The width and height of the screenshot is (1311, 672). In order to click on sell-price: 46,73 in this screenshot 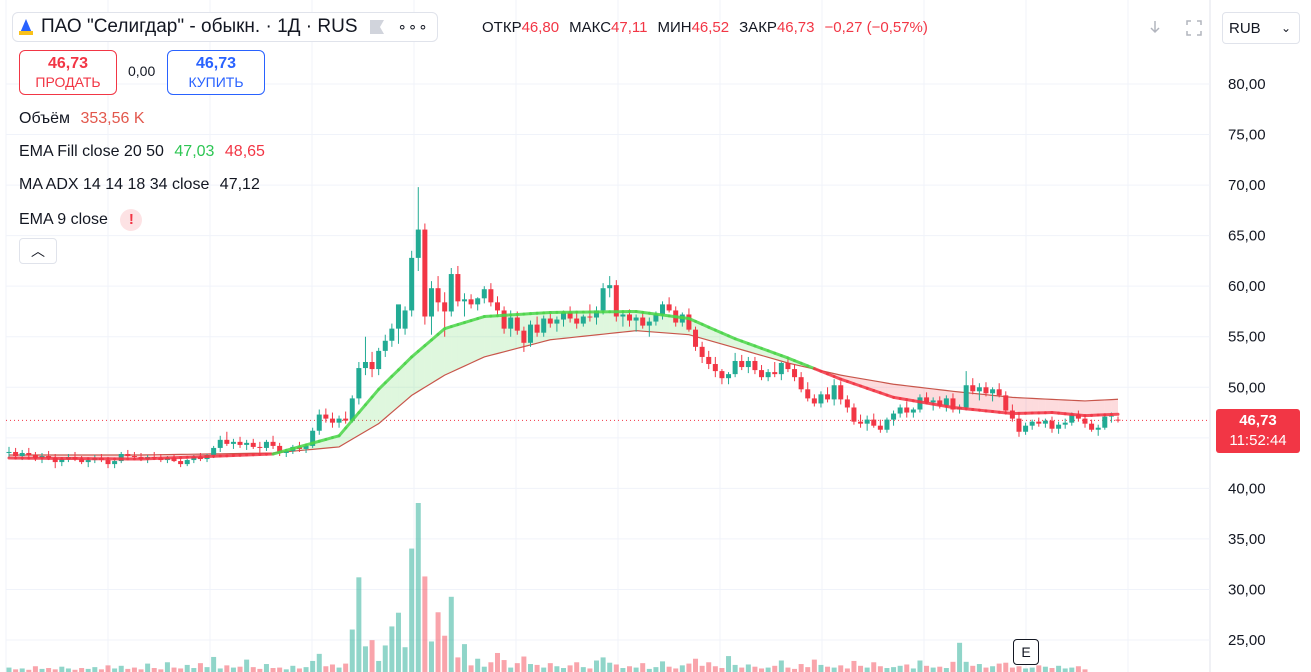, I will do `click(68, 63)`.